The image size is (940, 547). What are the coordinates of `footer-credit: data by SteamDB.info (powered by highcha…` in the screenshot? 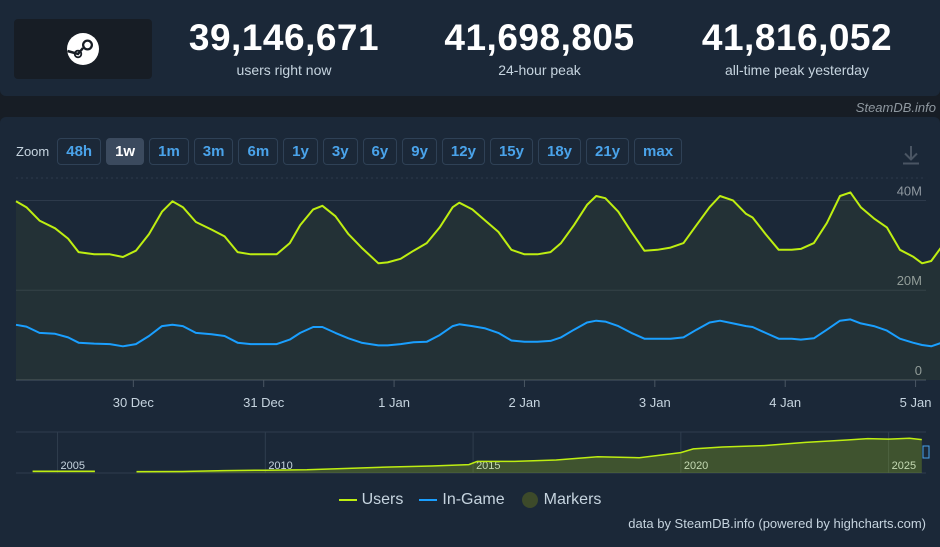 It's located at (777, 523).